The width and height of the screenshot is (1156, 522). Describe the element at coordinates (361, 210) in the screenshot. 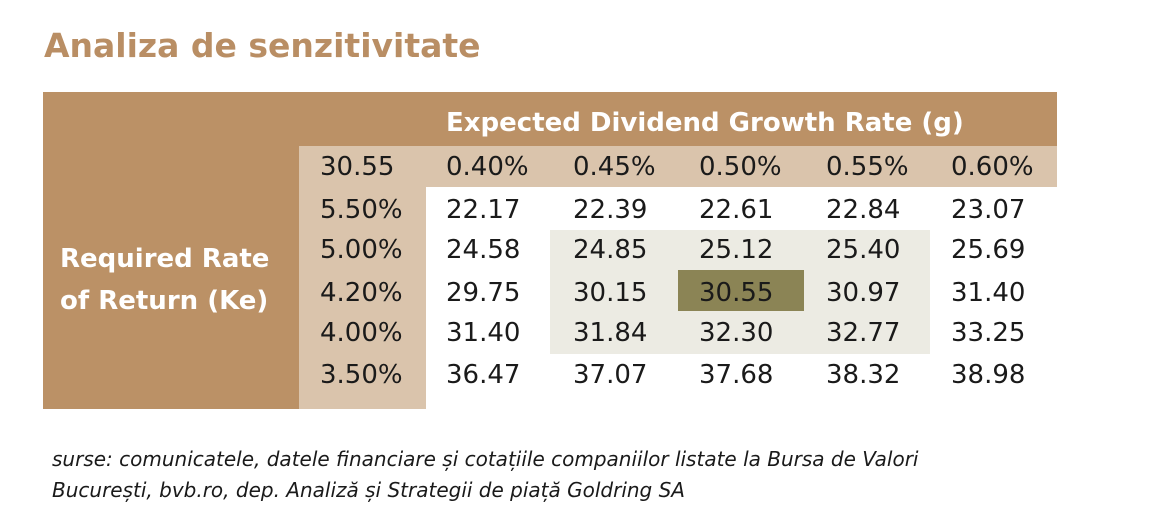

I see `ke-rate-cell: 5.50%` at that location.